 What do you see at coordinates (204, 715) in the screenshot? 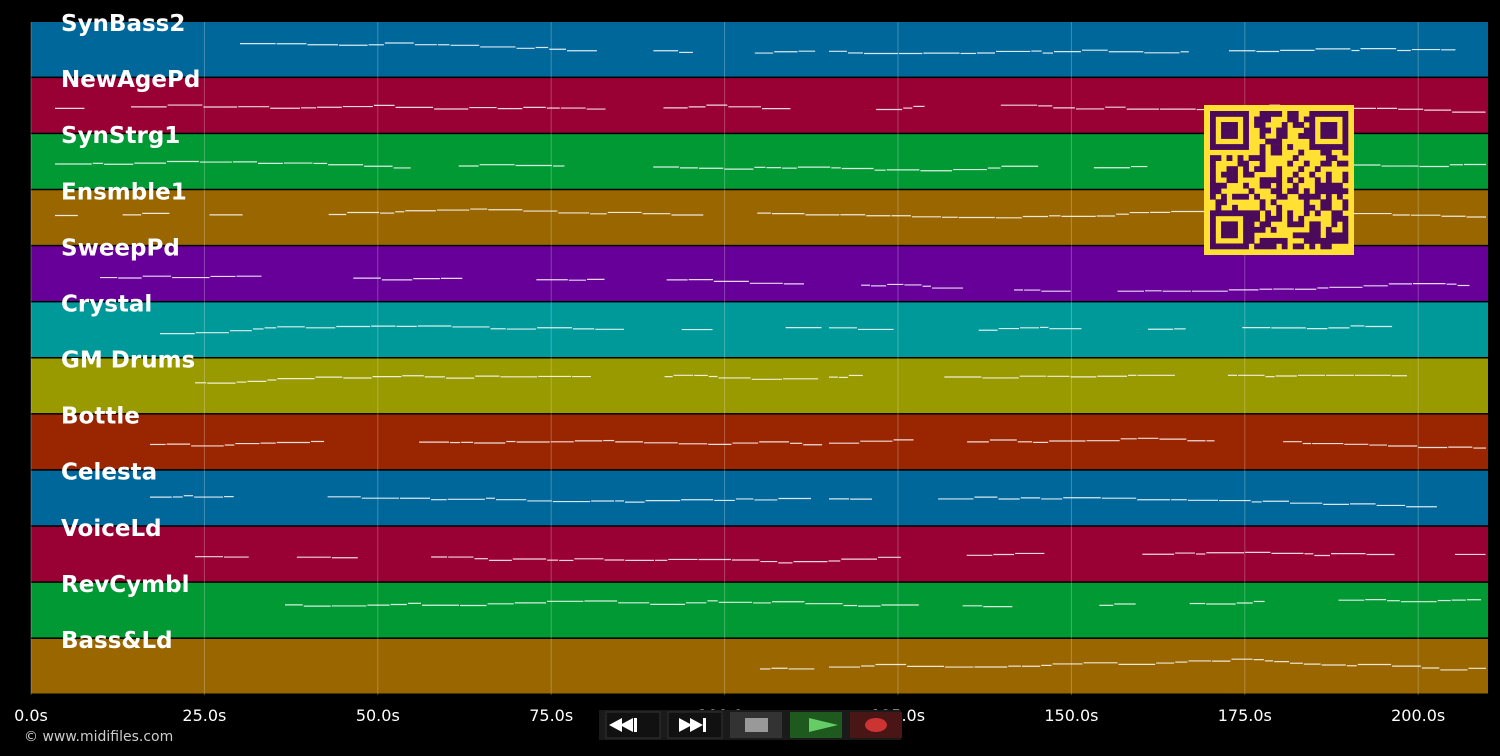
I see `time-tick: 25.0s` at bounding box center [204, 715].